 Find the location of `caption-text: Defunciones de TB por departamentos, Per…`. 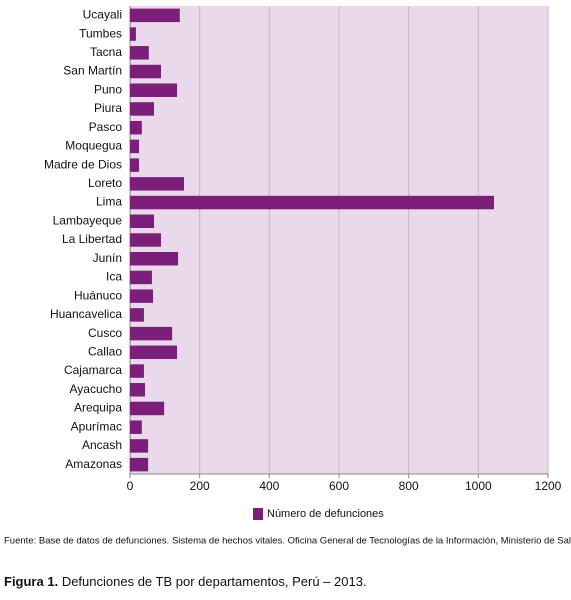

caption-text: Defunciones de TB por departamentos, Per… is located at coordinates (214, 581).